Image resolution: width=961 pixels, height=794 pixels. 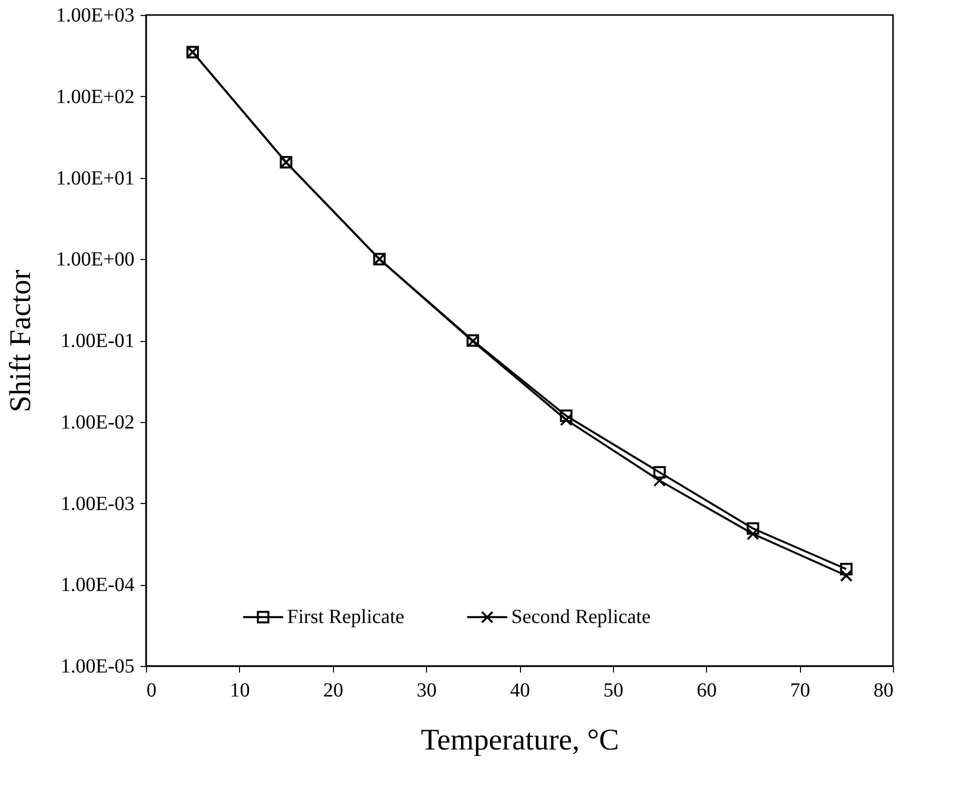 What do you see at coordinates (95, 178) in the screenshot?
I see `y-tick-label: 1.00E+01` at bounding box center [95, 178].